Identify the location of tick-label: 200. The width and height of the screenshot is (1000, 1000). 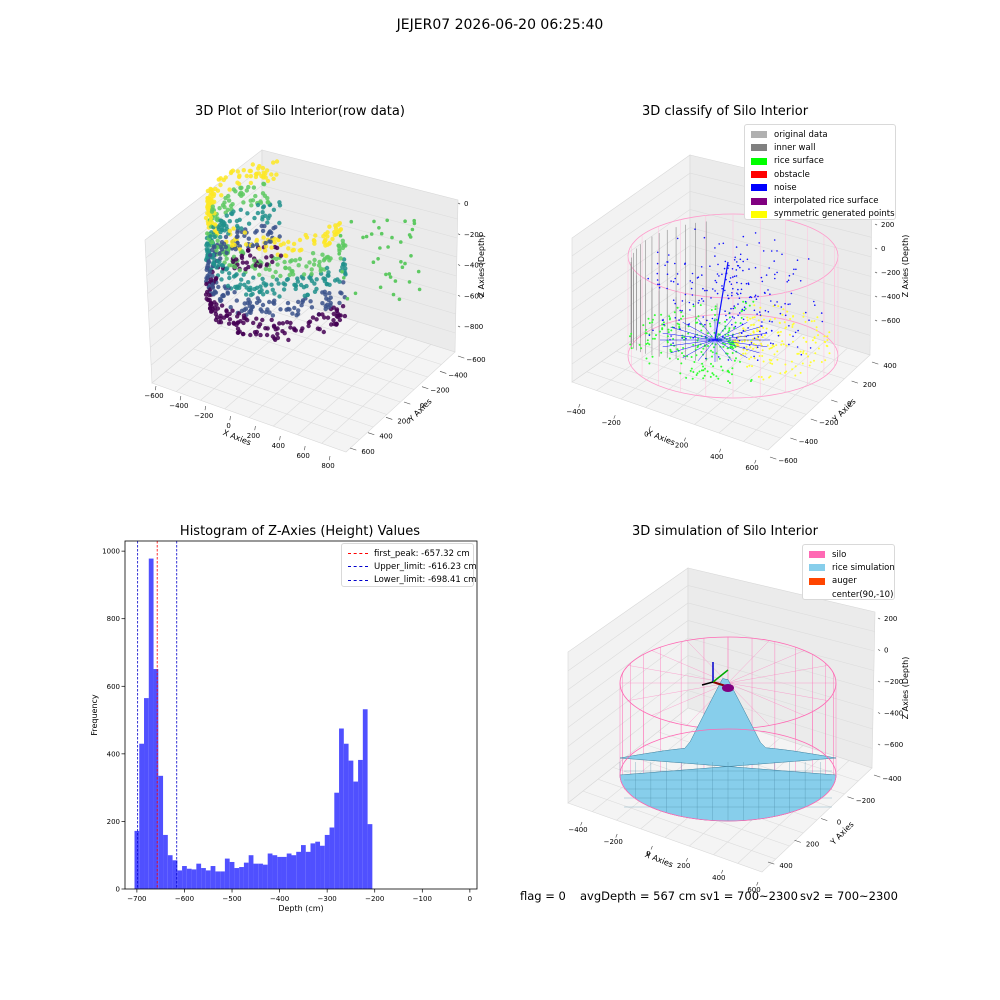
(887, 225).